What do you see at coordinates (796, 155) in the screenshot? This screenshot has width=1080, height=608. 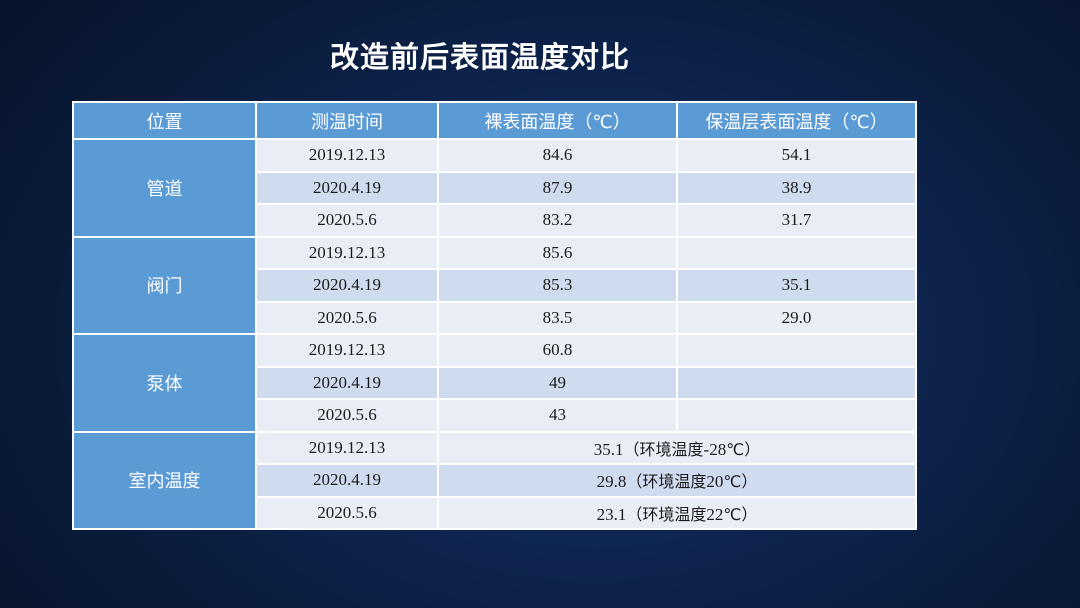 I see `insulated-temp-cell: 54.1` at bounding box center [796, 155].